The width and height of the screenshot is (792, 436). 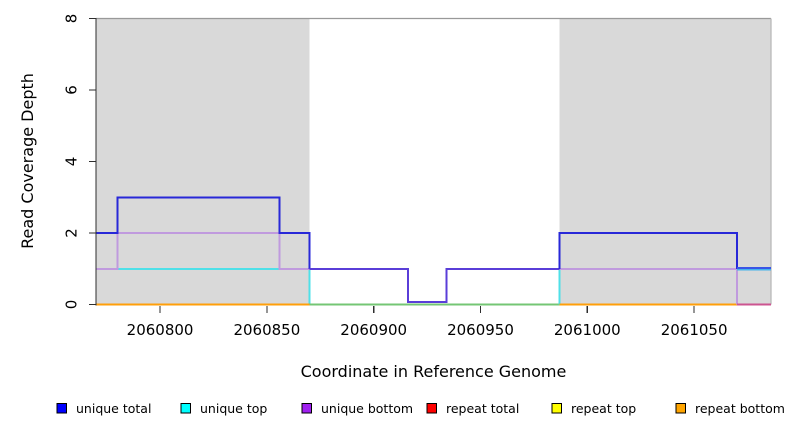 I want to click on legend-swatch-repeat-bottom, so click(x=680, y=408).